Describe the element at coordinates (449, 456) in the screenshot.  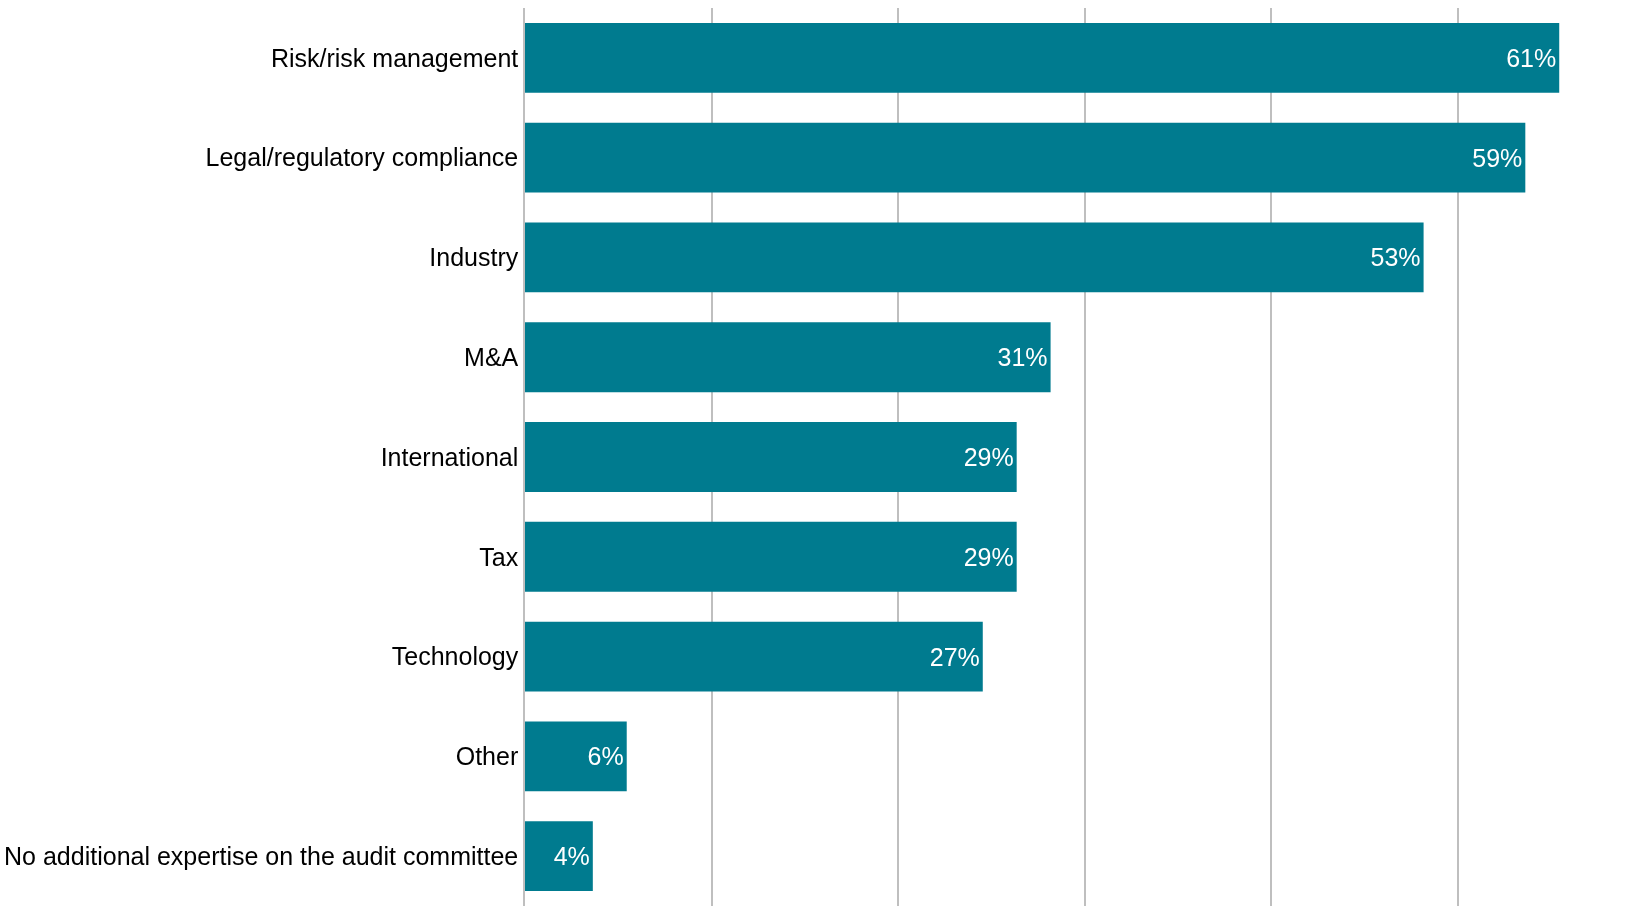
I see `y-tick-label: International` at that location.